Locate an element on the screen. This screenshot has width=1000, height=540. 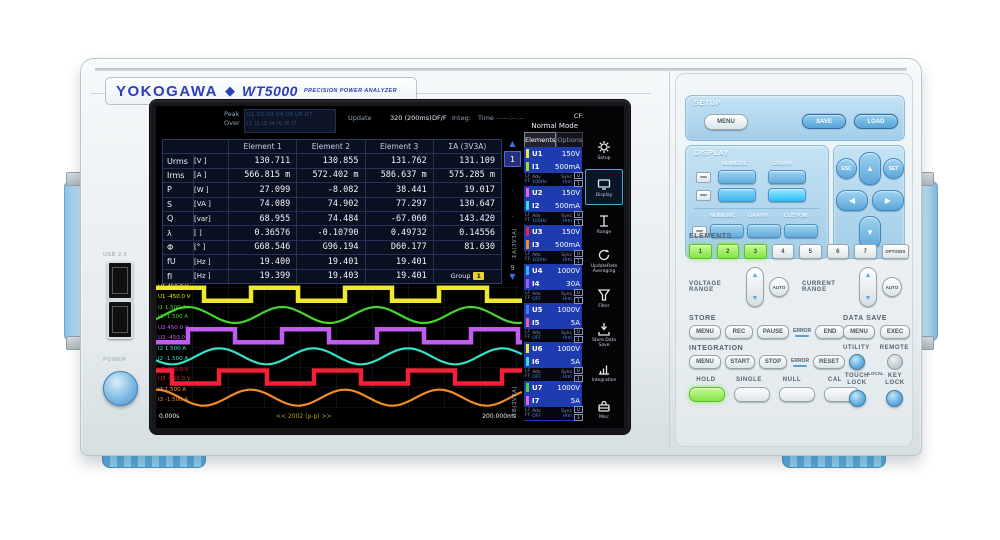
channel-row-current: I3 500mA is located at coordinates (553, 244).